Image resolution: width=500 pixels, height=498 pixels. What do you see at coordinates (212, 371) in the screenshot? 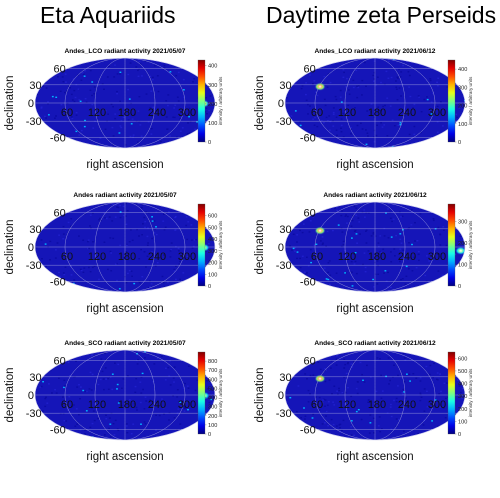
I see `colorbar-tick-label: 700` at bounding box center [212, 371].